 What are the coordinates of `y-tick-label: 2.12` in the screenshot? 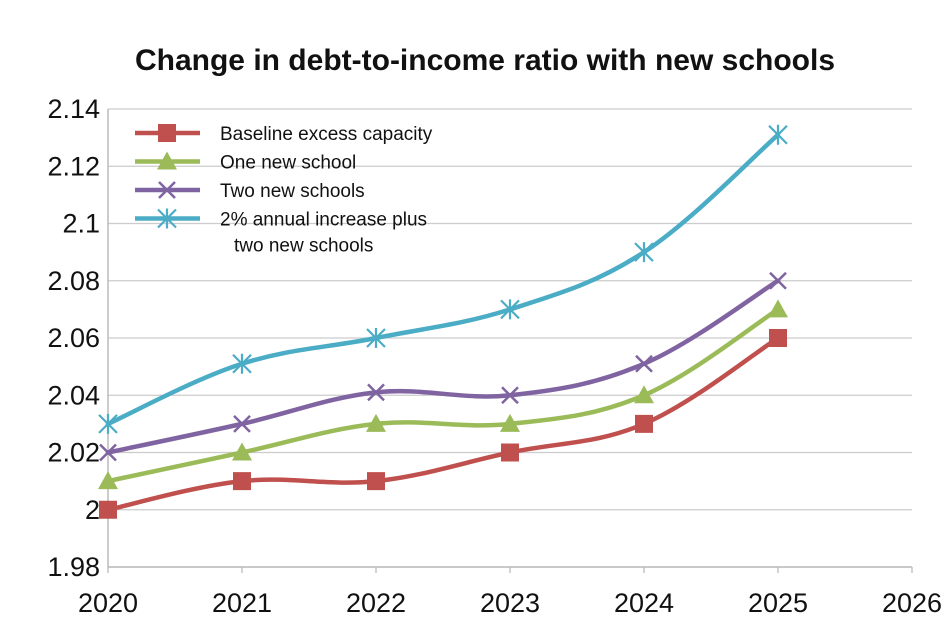 It's located at (73, 166).